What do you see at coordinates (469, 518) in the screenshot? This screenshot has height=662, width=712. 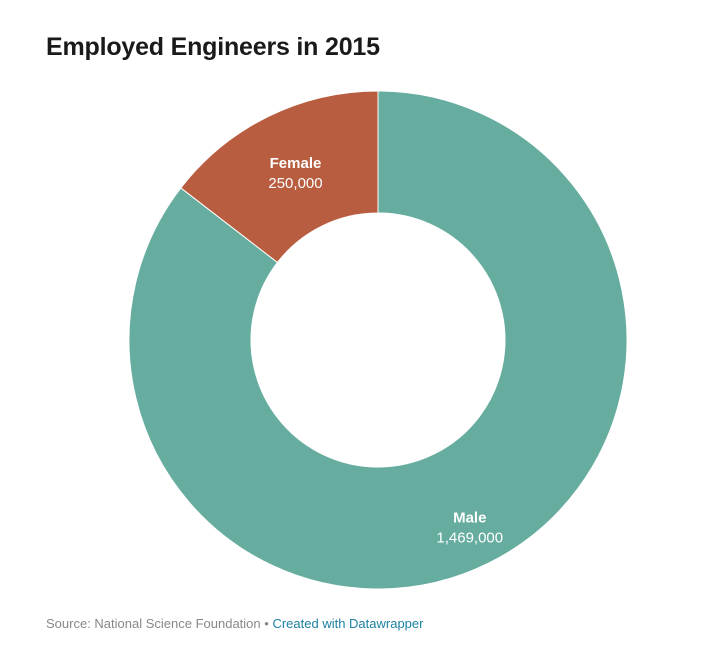 I see `slice-label-male: Male` at bounding box center [469, 518].